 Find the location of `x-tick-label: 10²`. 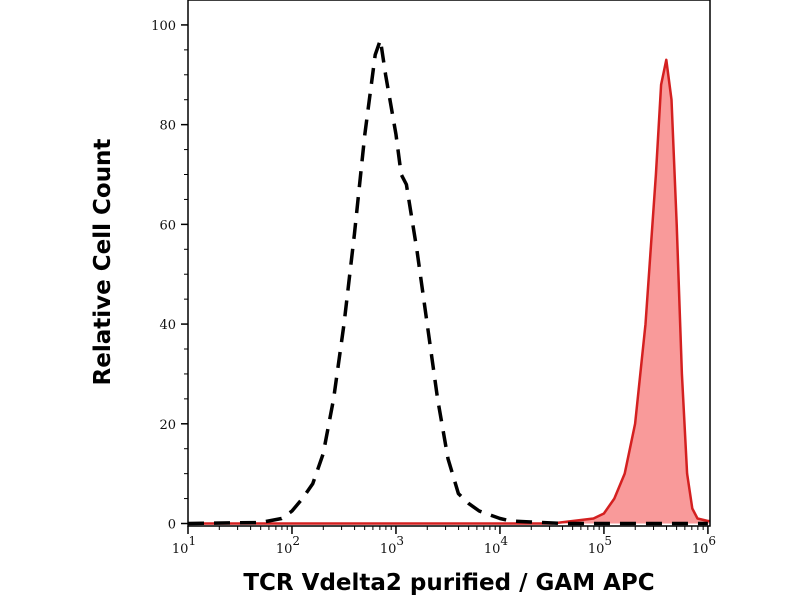

x-tick-label: 10² is located at coordinates (288, 545).